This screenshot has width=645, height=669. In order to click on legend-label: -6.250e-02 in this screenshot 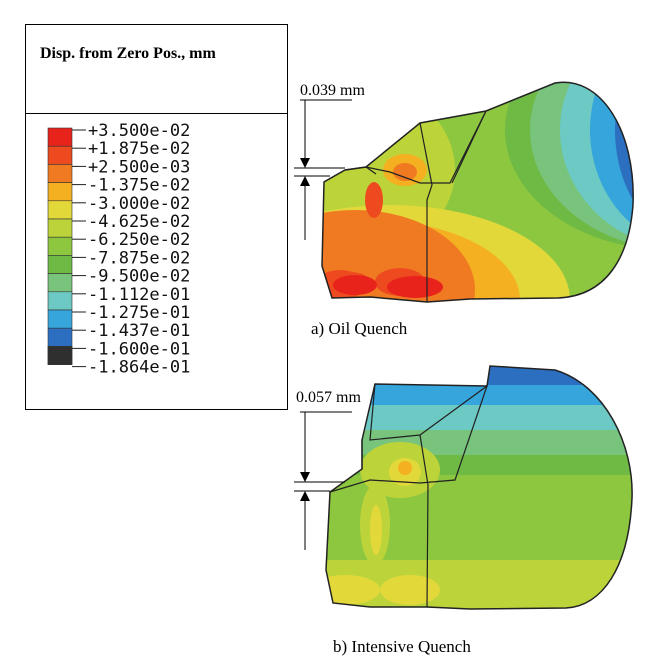, I will do `click(139, 240)`.